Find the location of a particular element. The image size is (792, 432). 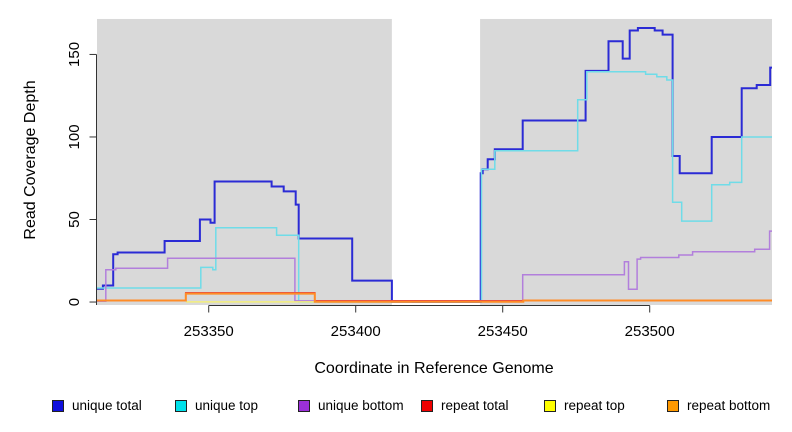

x-tick-label: 253500 is located at coordinates (650, 331).